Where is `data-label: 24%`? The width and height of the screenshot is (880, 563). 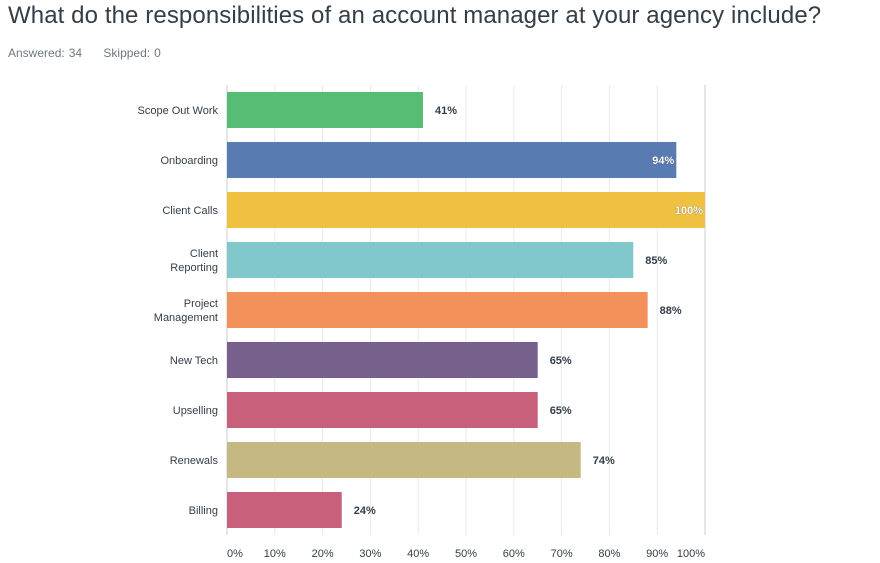
data-label: 24% is located at coordinates (365, 511).